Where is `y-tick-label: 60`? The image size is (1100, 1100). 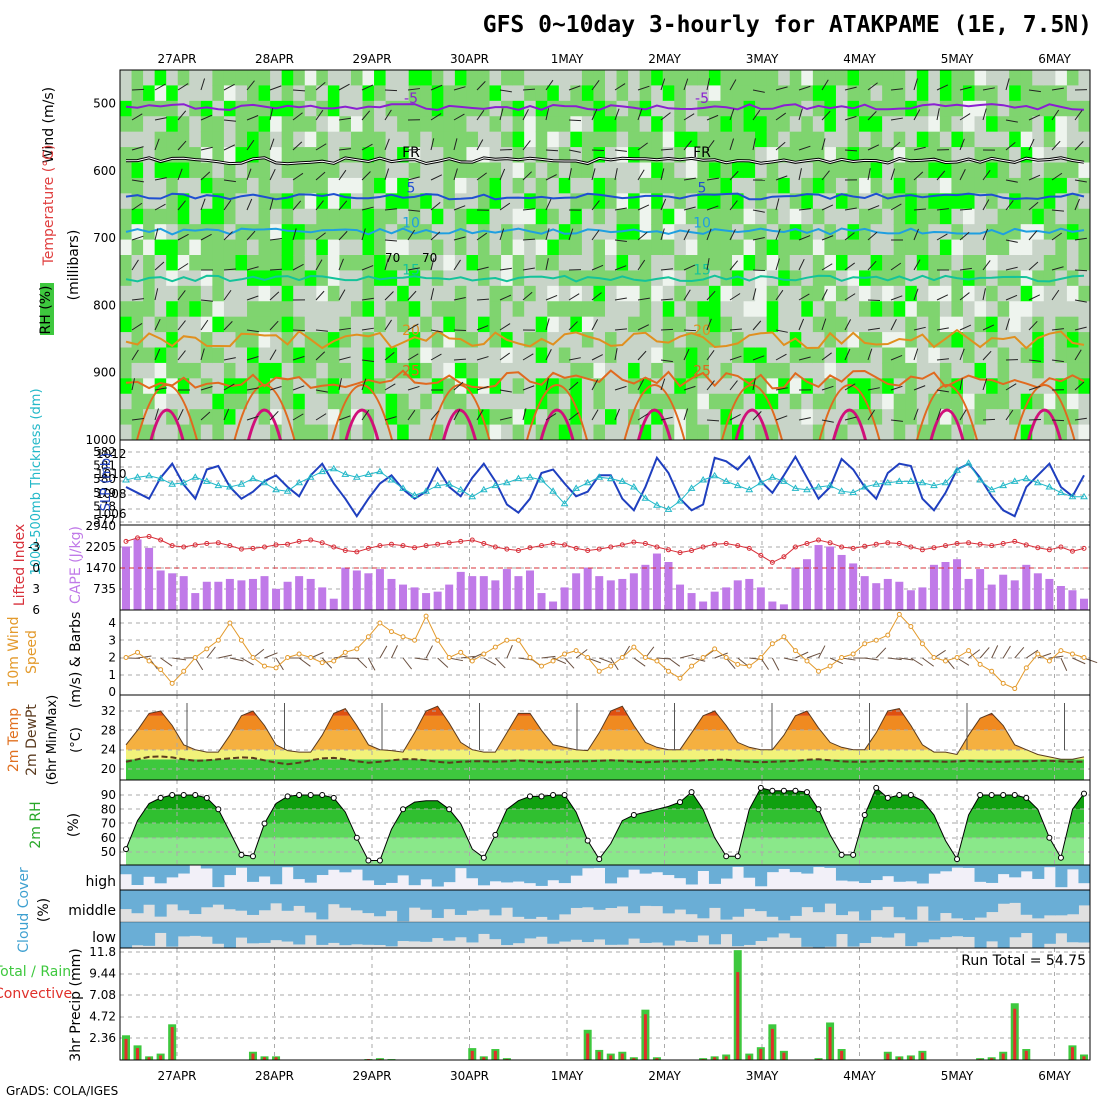 y-tick-label: 60 is located at coordinates (108, 838).